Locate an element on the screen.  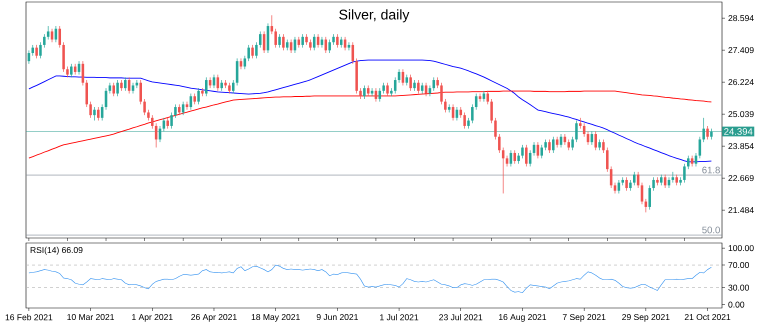
y-tick-label: 30.00 is located at coordinates (738, 287).